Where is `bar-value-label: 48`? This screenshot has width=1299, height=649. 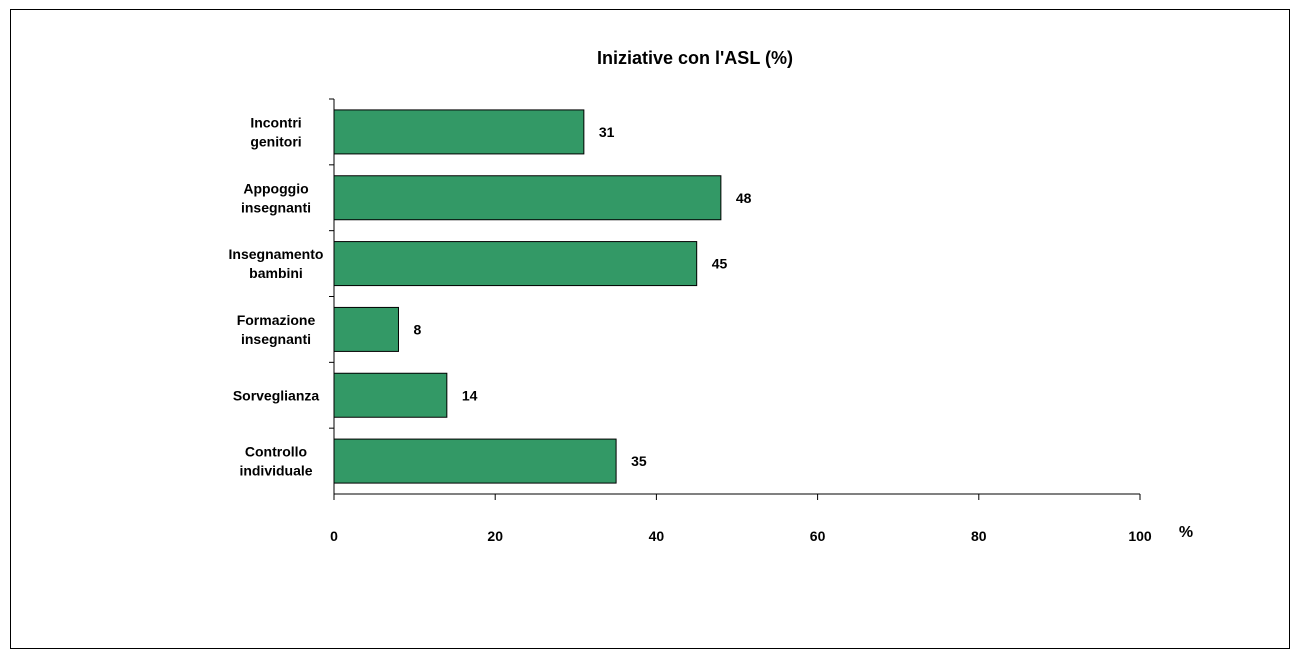
bar-value-label: 48 is located at coordinates (744, 198).